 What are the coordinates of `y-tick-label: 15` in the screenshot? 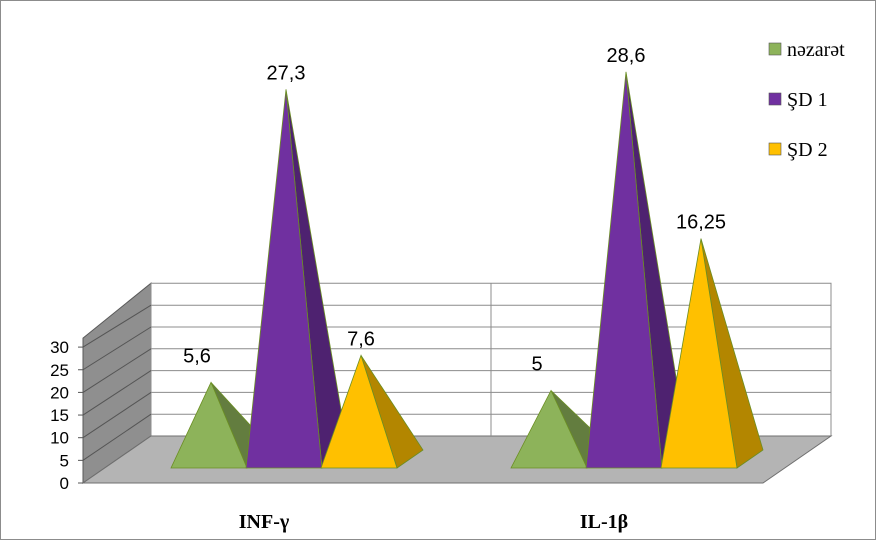 It's located at (59, 415).